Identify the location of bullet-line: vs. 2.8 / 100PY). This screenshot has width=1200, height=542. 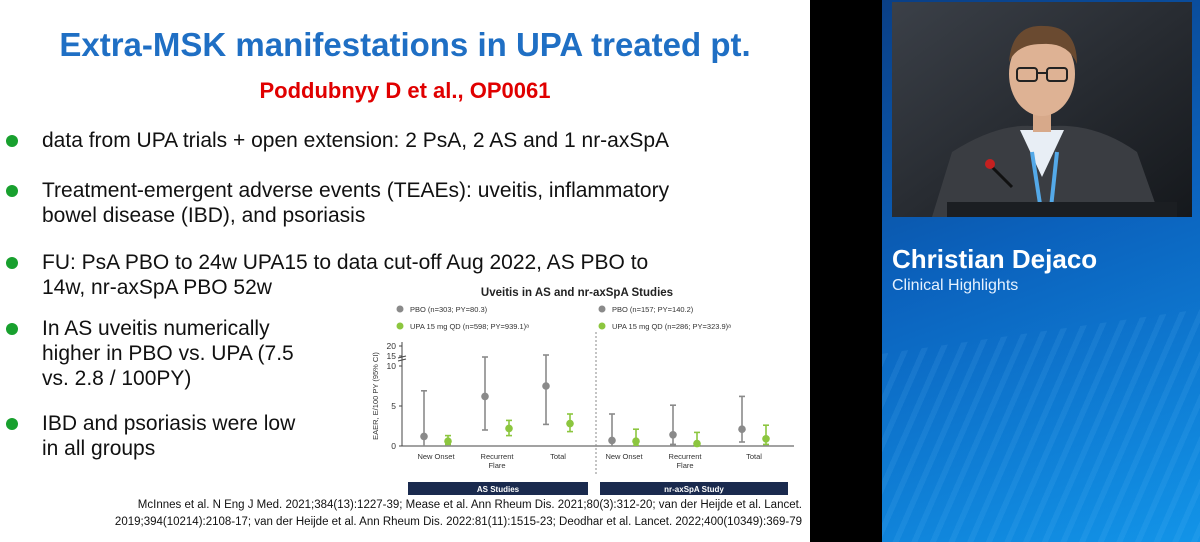
(117, 378).